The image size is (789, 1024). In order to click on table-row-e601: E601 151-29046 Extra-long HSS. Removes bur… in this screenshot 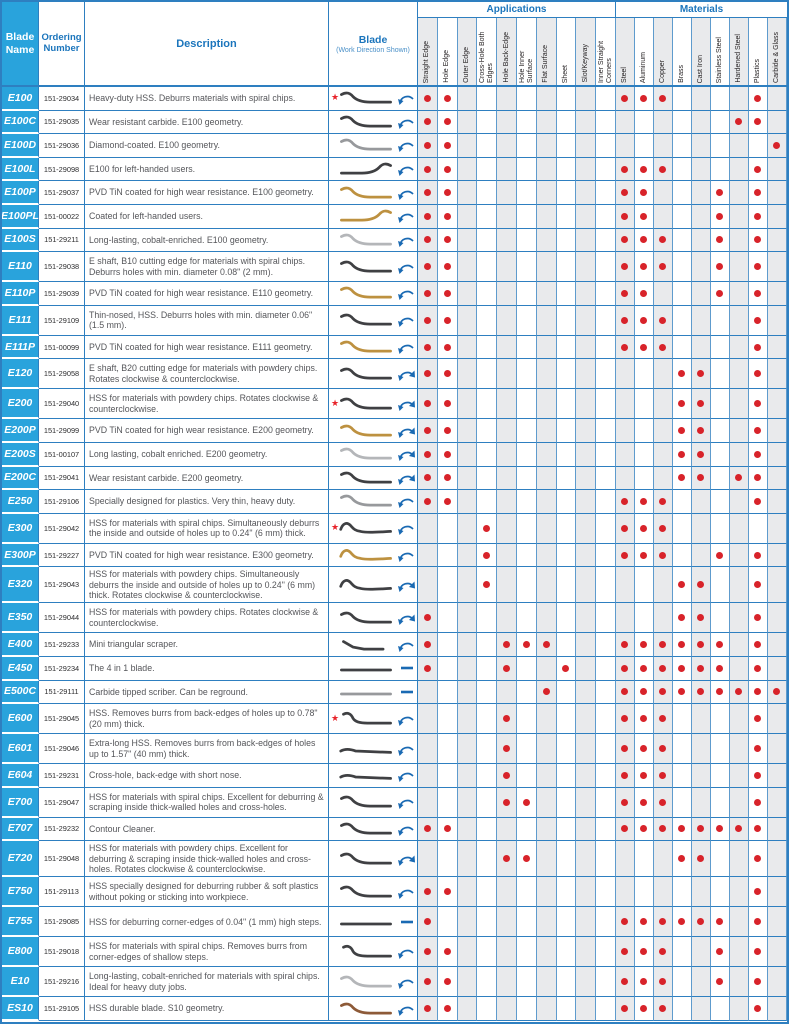, I will do `click(394, 749)`.